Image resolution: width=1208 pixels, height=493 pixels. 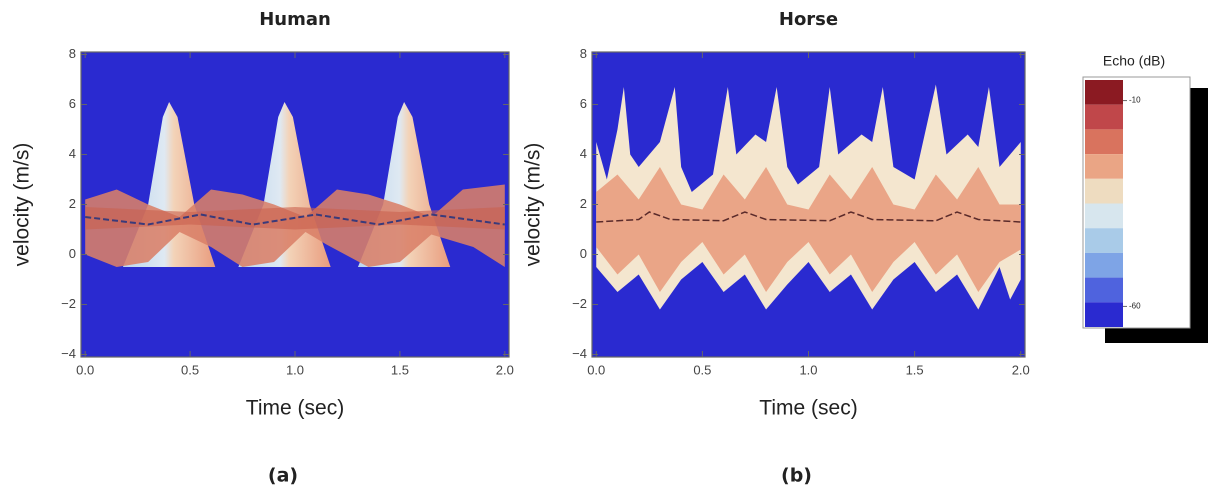 What do you see at coordinates (1135, 100) in the screenshot?
I see `colorbar-tick-label: -10` at bounding box center [1135, 100].